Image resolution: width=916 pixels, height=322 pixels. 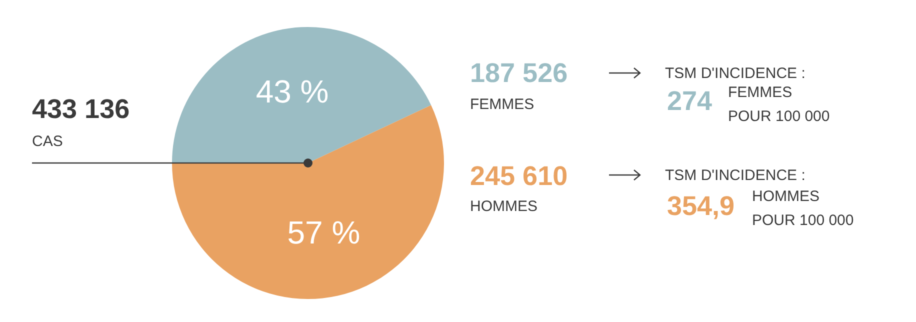 What do you see at coordinates (292, 92) in the screenshot?
I see `data-label: 43 %` at bounding box center [292, 92].